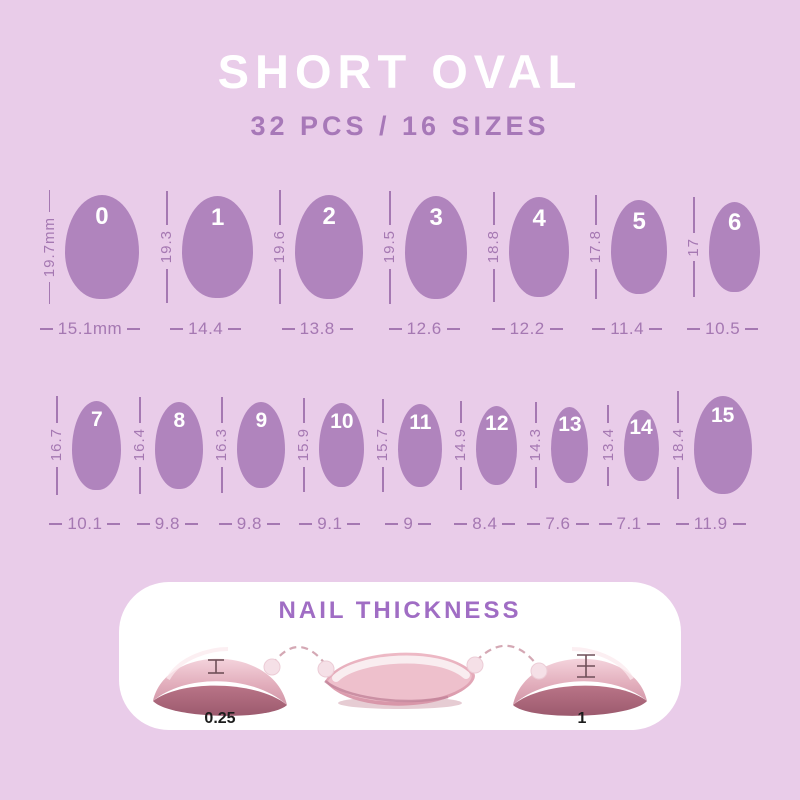 The height and width of the screenshot is (800, 800). What do you see at coordinates (304, 445) in the screenshot?
I see `nail-height-label: 15.9` at bounding box center [304, 445].